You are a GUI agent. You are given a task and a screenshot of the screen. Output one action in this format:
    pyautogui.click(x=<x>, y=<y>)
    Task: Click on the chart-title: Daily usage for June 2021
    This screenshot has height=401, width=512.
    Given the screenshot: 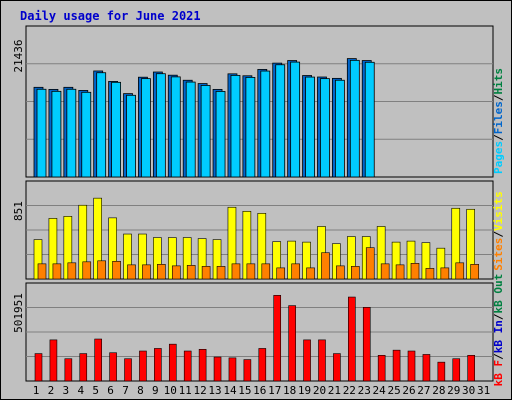 What is the action you would take?
    pyautogui.click(x=110, y=16)
    